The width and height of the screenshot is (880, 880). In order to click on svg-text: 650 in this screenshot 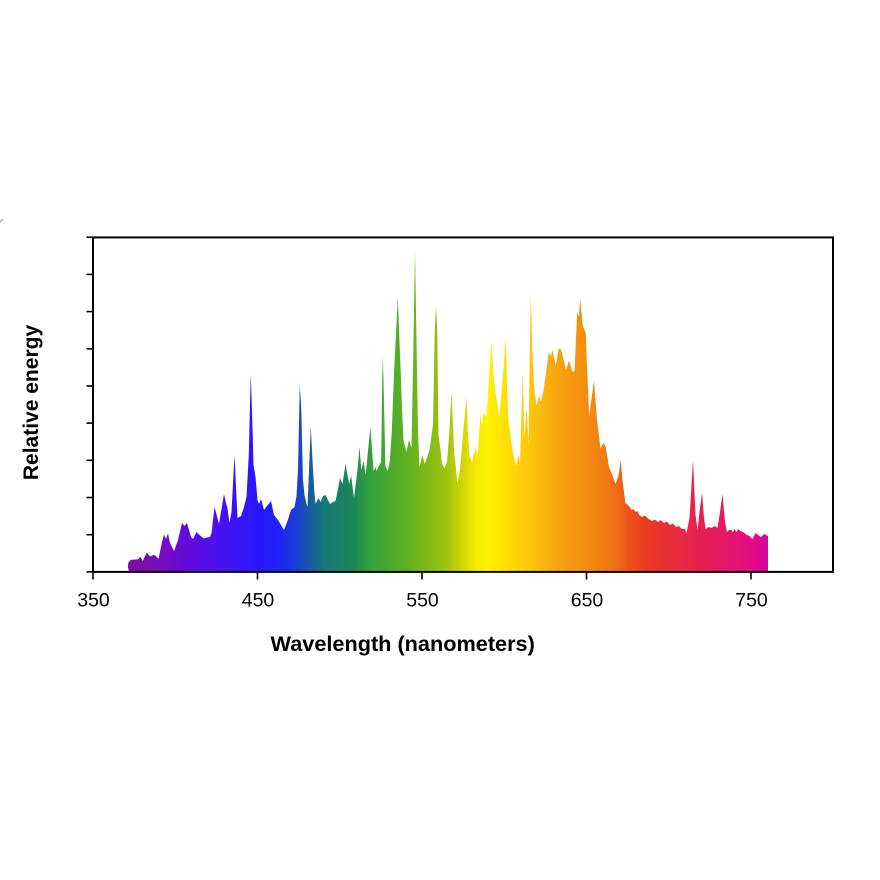, I will do `click(587, 601)`.